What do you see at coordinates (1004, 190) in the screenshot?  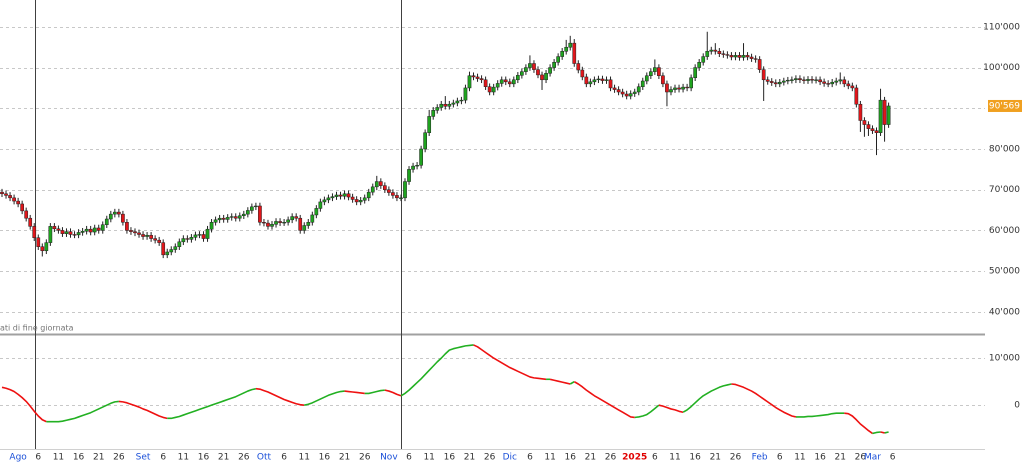 I see `y-tick-label: 70'000` at bounding box center [1004, 190].